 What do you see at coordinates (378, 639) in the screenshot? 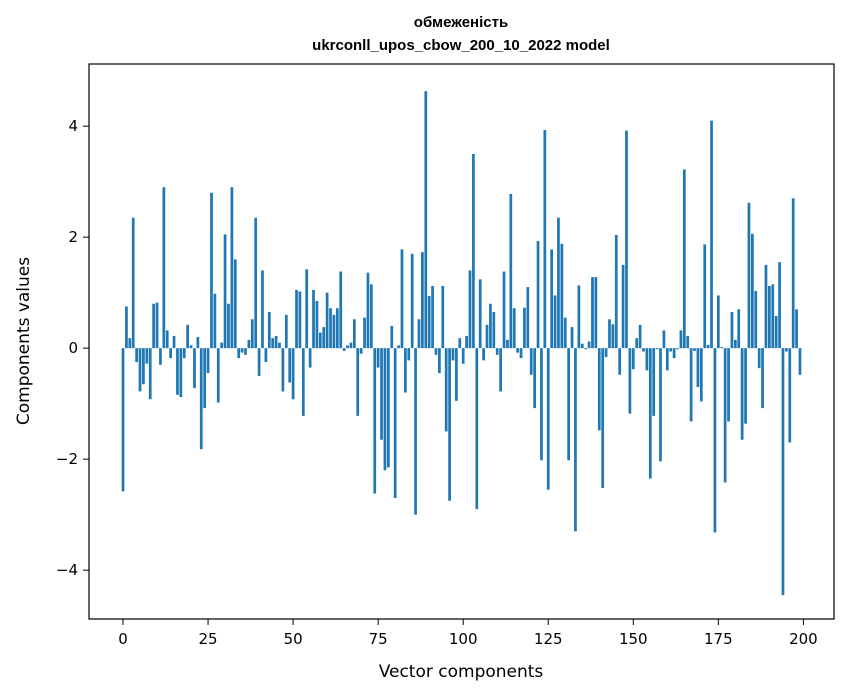
I see `x-tick-label: 75` at bounding box center [378, 639].